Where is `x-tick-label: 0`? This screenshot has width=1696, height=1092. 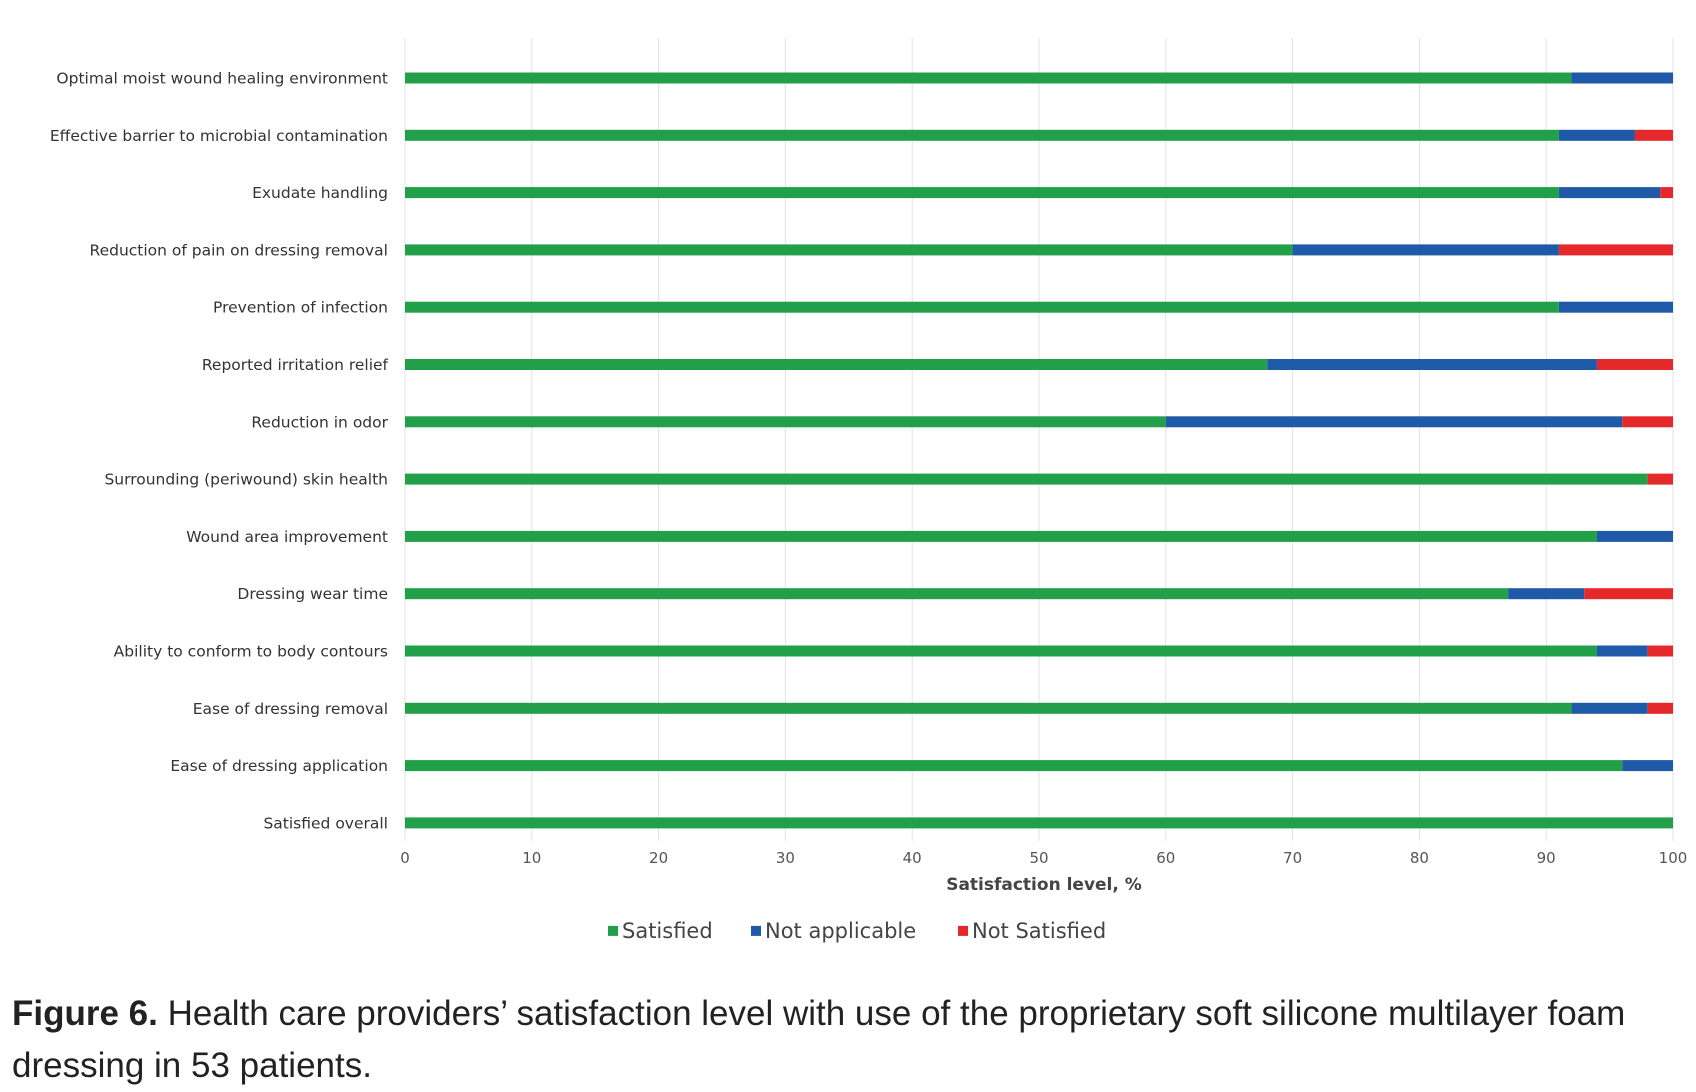
x-tick-label: 0 is located at coordinates (405, 858).